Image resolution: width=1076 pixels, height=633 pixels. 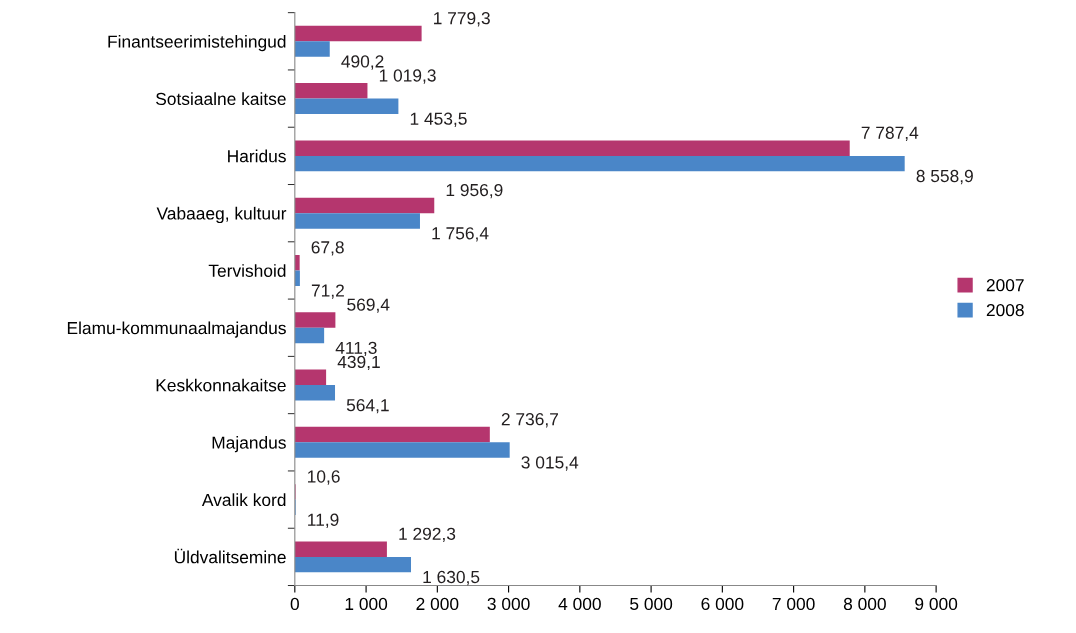 I want to click on legend-label: 2007, so click(x=1005, y=285).